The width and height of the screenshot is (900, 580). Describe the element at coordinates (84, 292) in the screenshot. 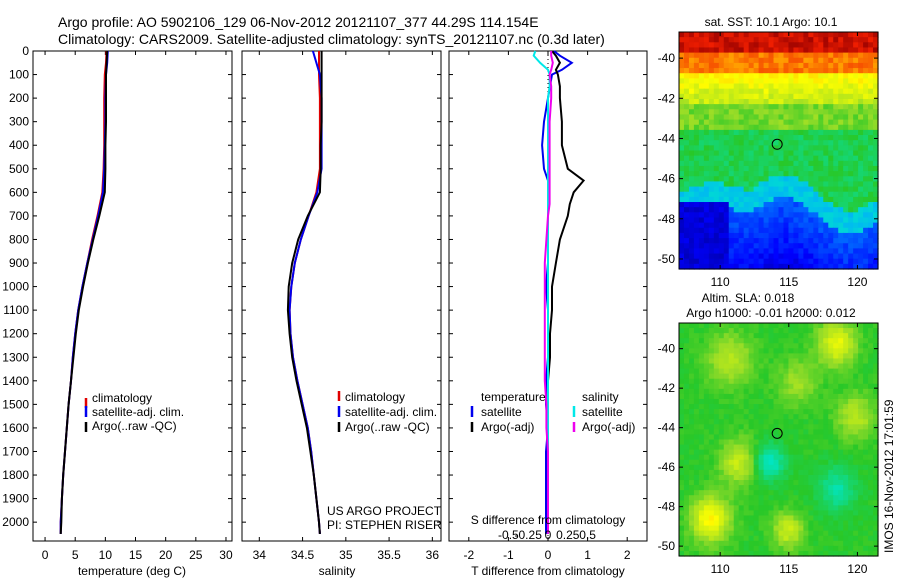

I see `series-line-satellite-adj-clim-` at that location.